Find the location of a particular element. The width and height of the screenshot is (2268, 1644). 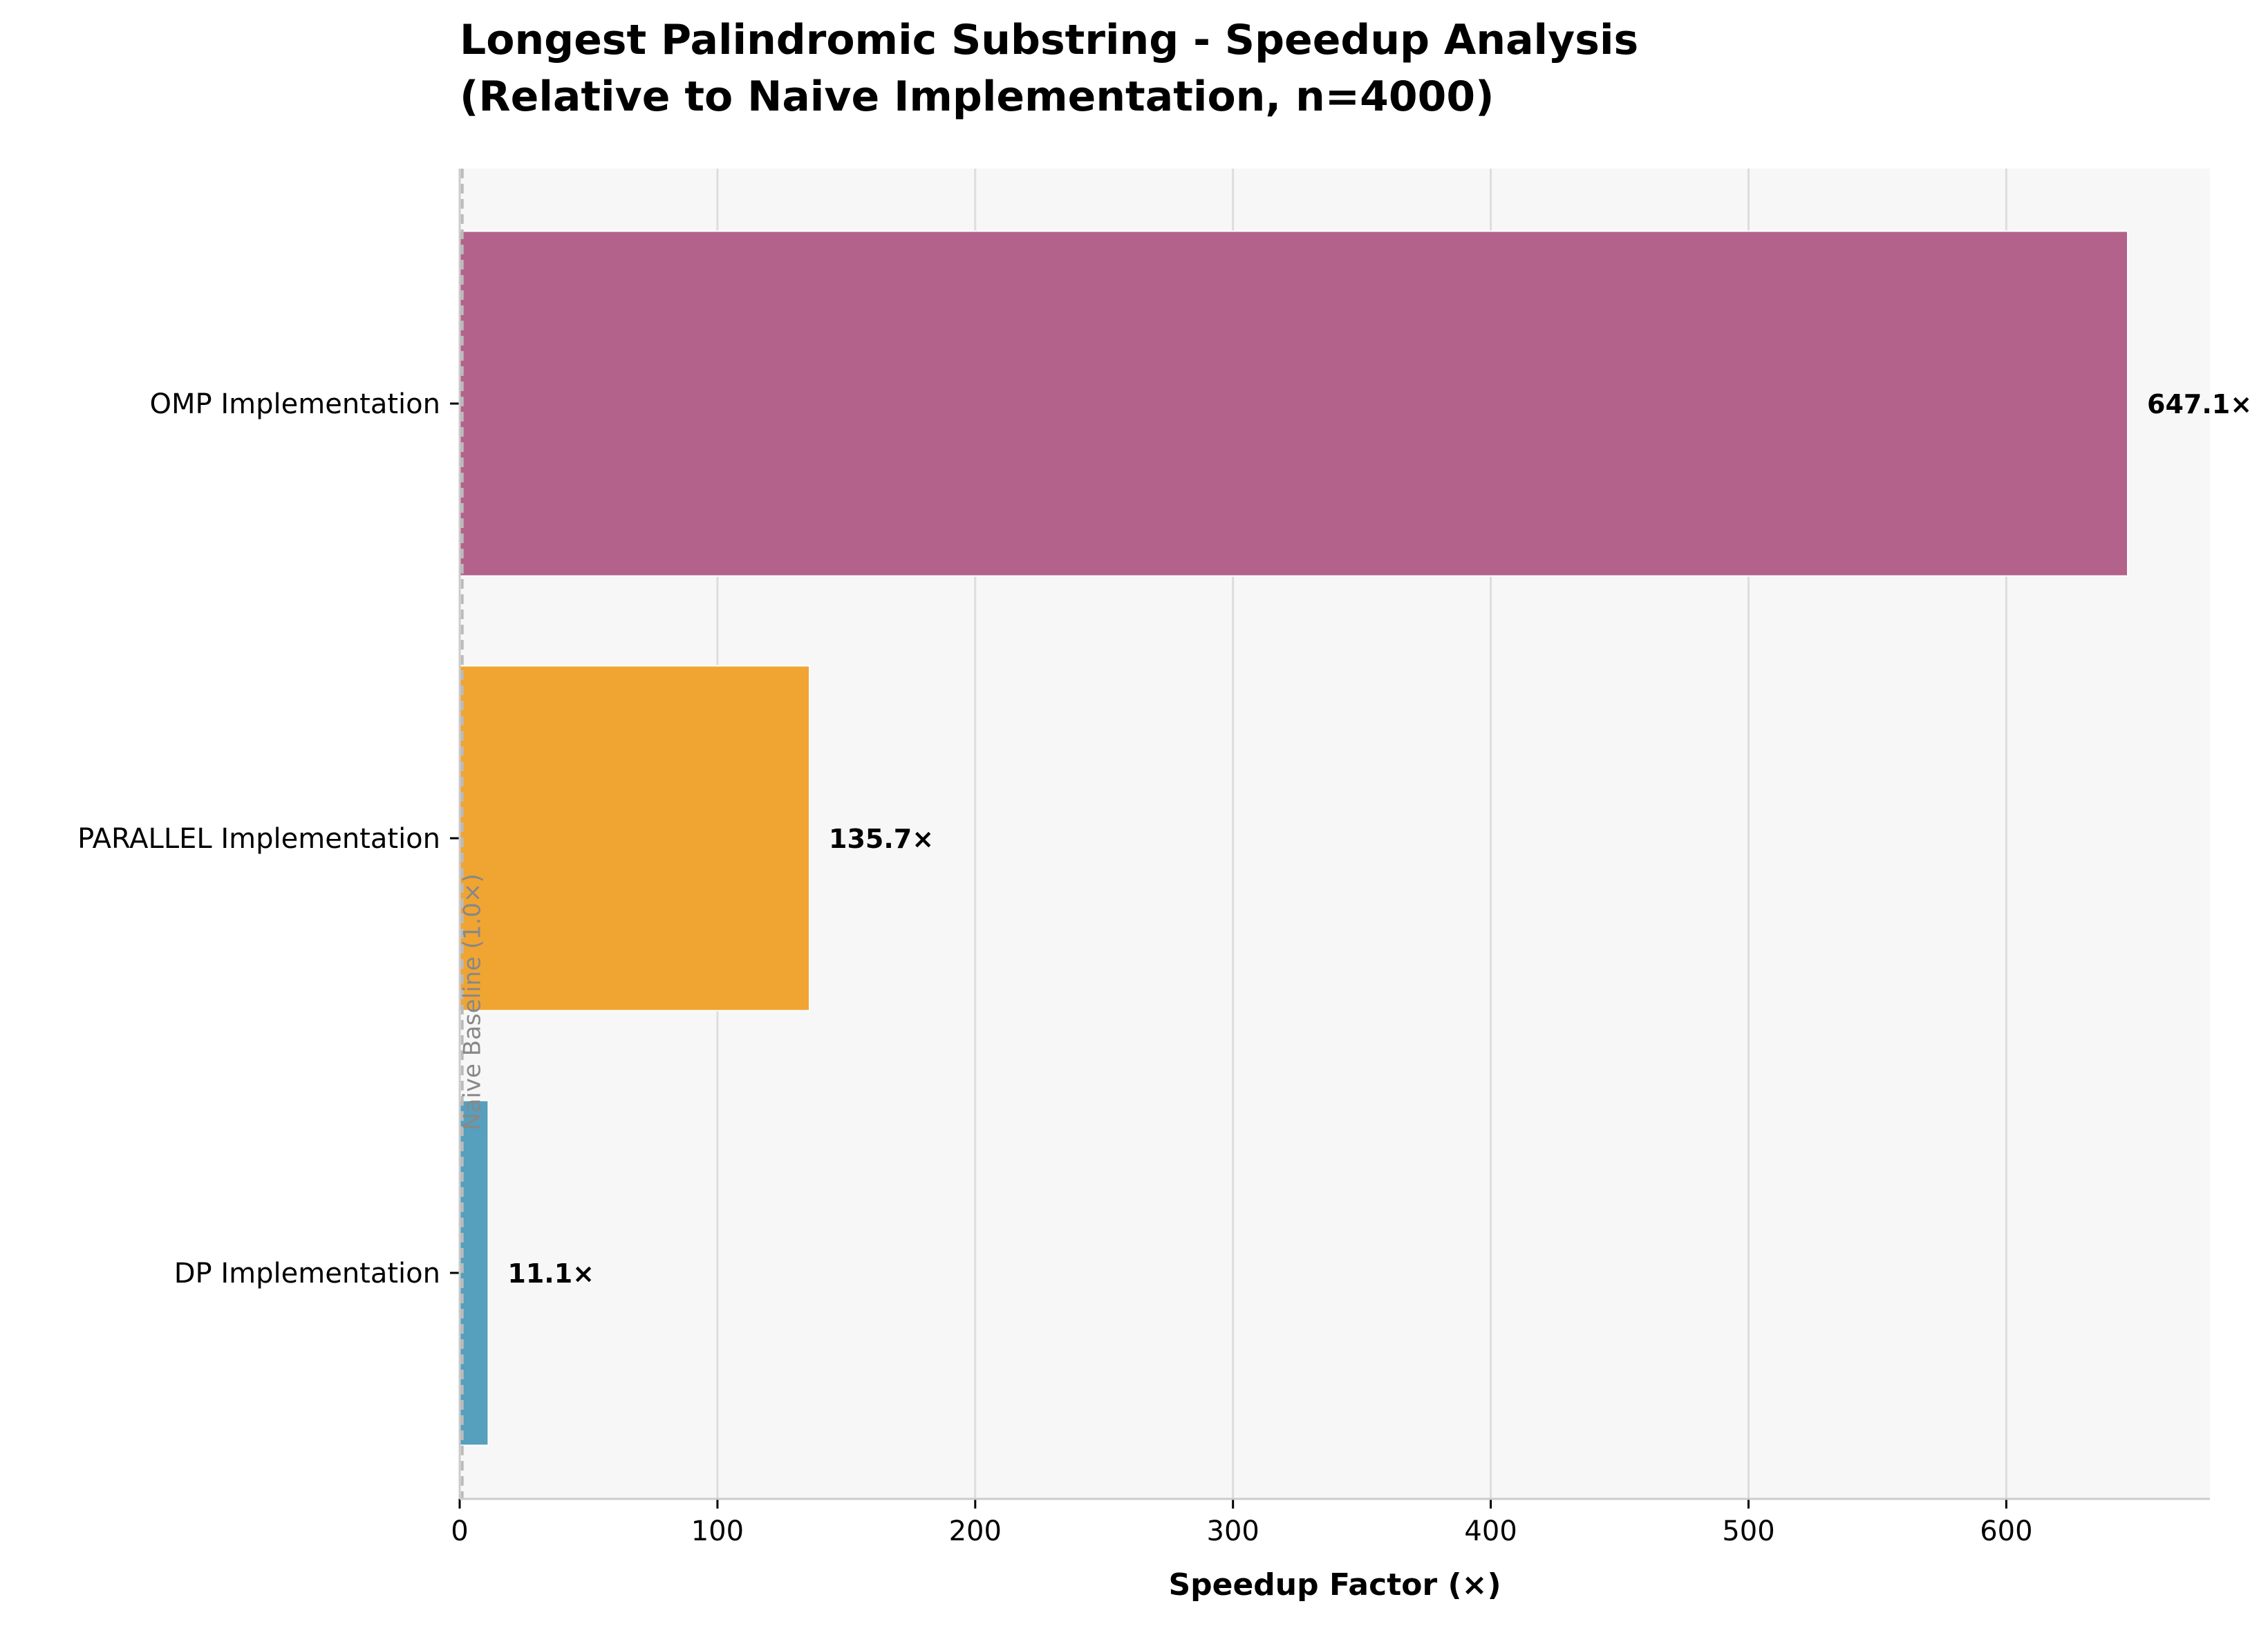

x-axis-label: Speedup Factor (×) is located at coordinates (1334, 1585).